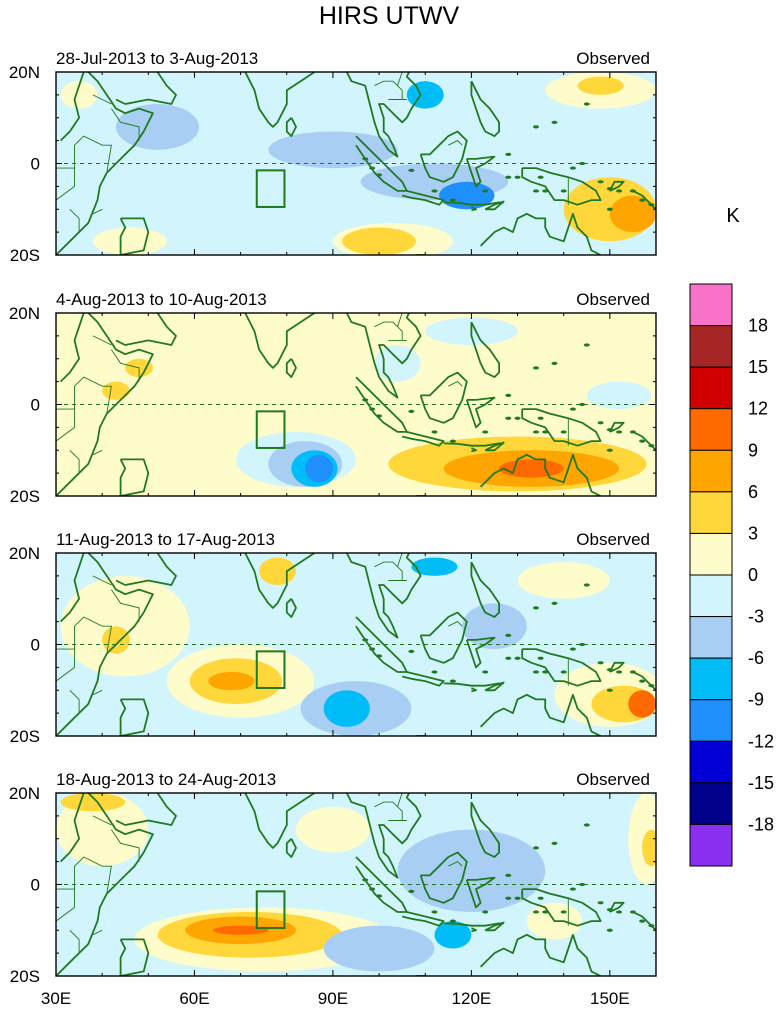 The image size is (778, 1012). What do you see at coordinates (753, 533) in the screenshot?
I see `colorbar-label: 3` at bounding box center [753, 533].